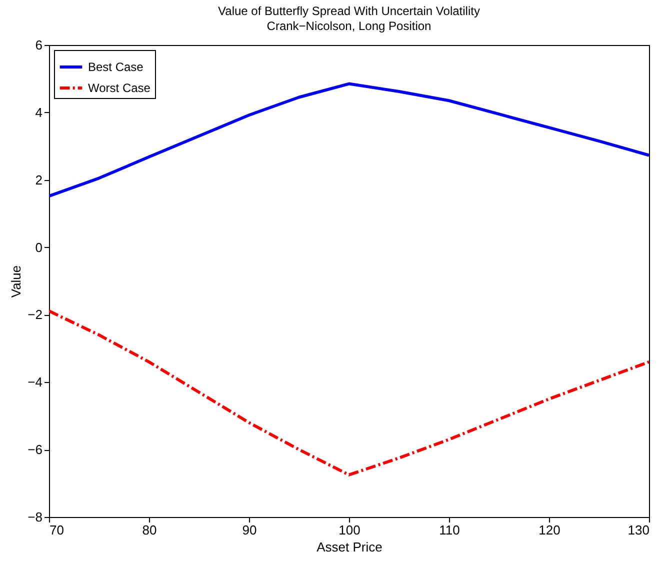  Describe the element at coordinates (38, 112) in the screenshot. I see `y-tick-label: 4` at that location.